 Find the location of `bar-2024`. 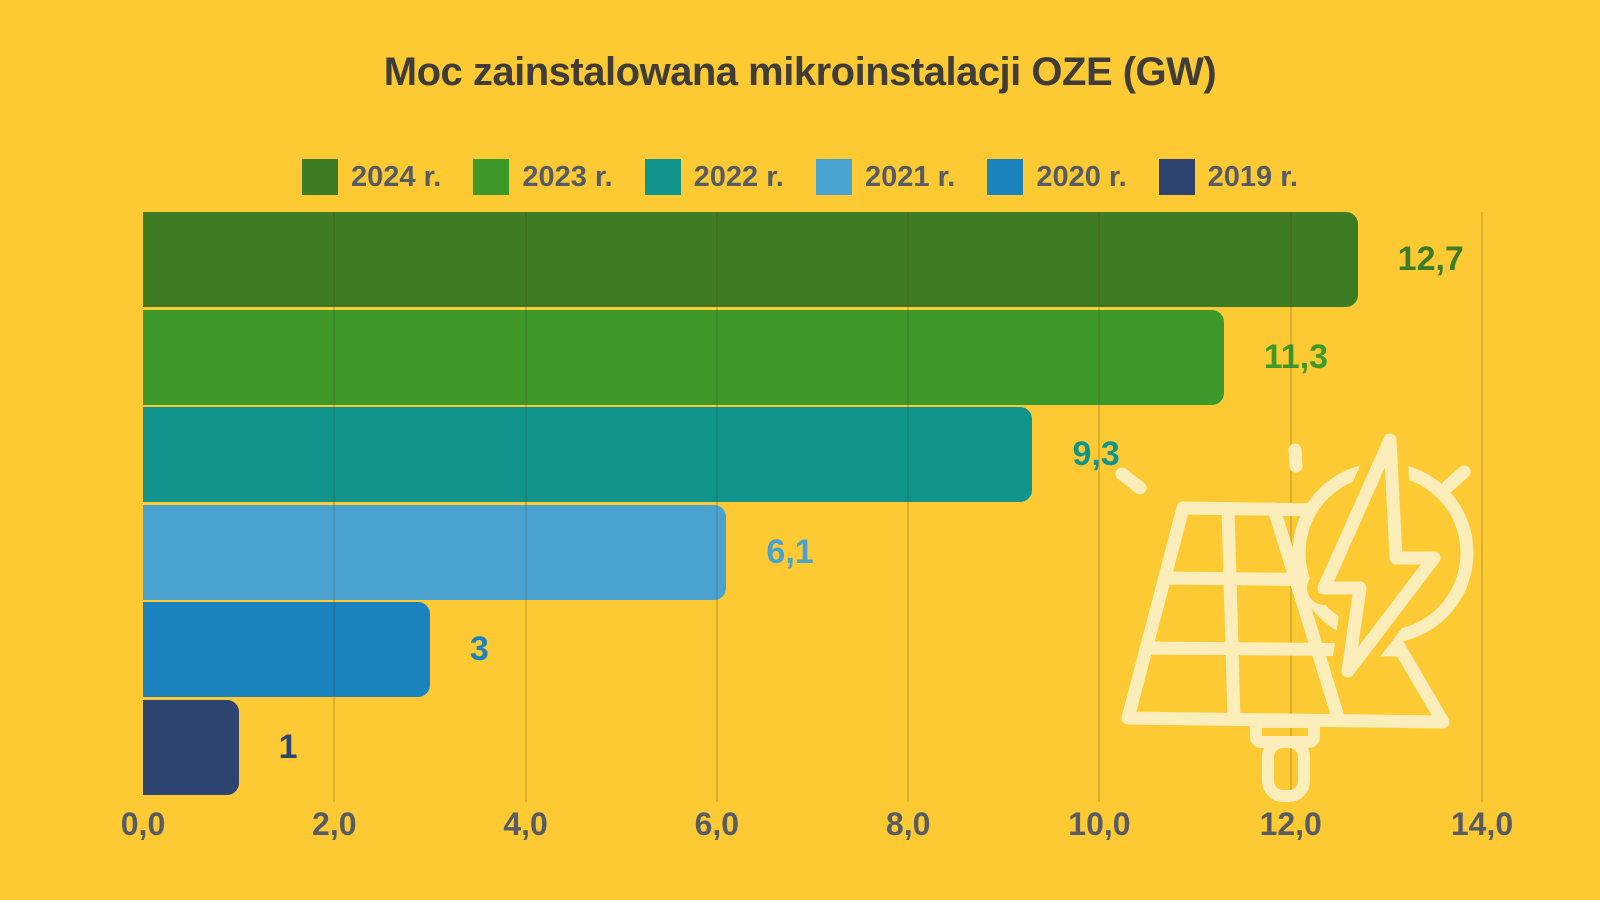

bar-2024 is located at coordinates (750, 259).